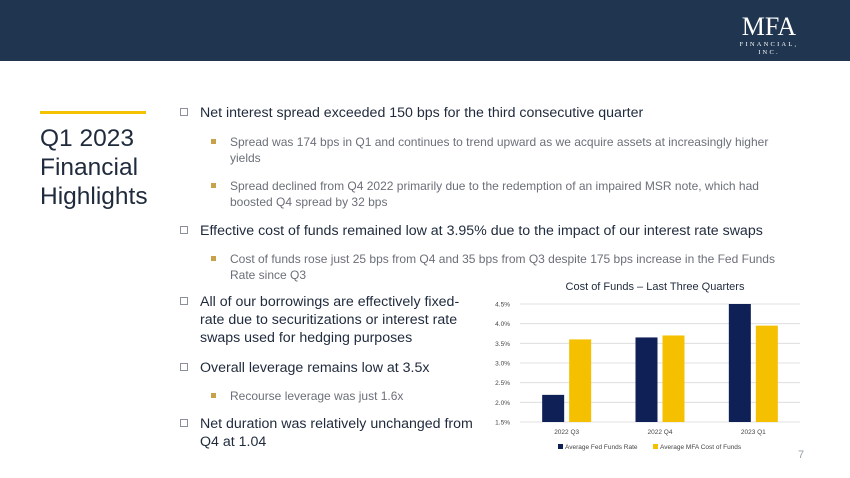  Describe the element at coordinates (502, 305) in the screenshot. I see `y-tick-label: 4.5%` at that location.